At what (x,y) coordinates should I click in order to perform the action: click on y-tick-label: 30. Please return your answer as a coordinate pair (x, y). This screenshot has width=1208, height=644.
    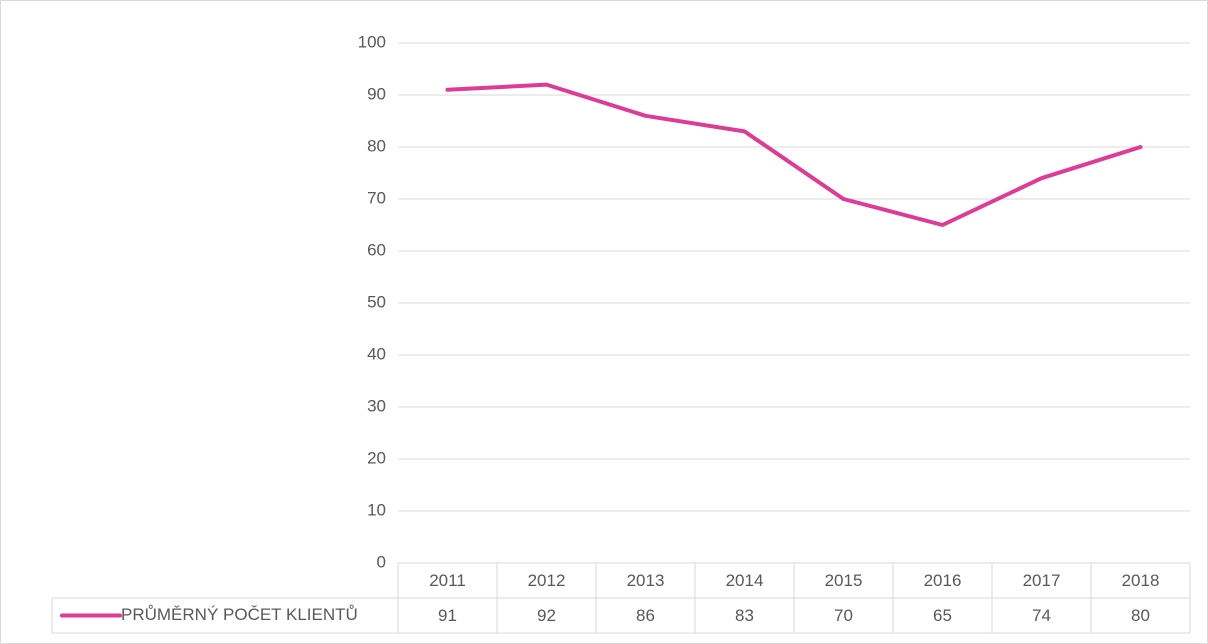
    Looking at the image, I should click on (376, 405).